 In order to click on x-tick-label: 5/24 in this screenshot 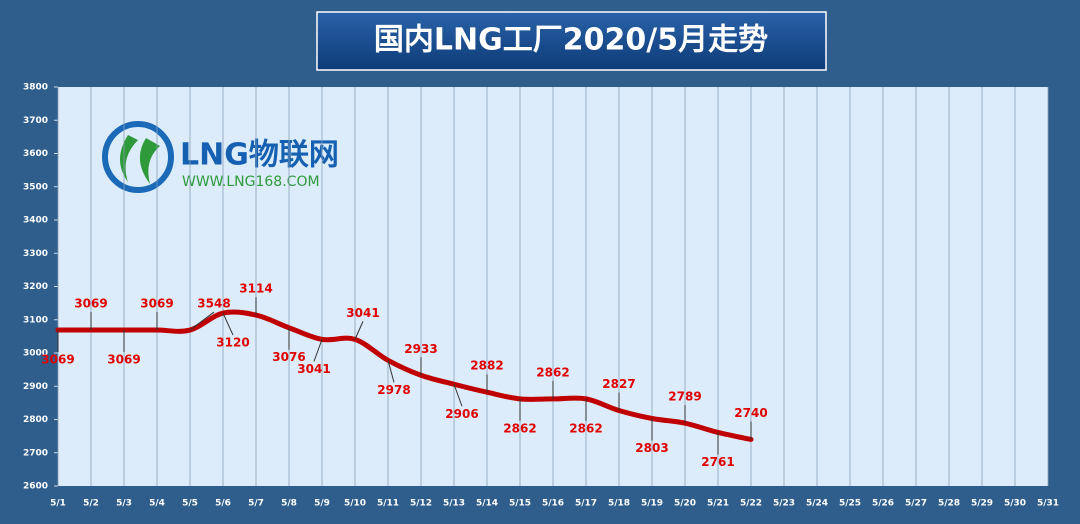, I will do `click(817, 504)`.